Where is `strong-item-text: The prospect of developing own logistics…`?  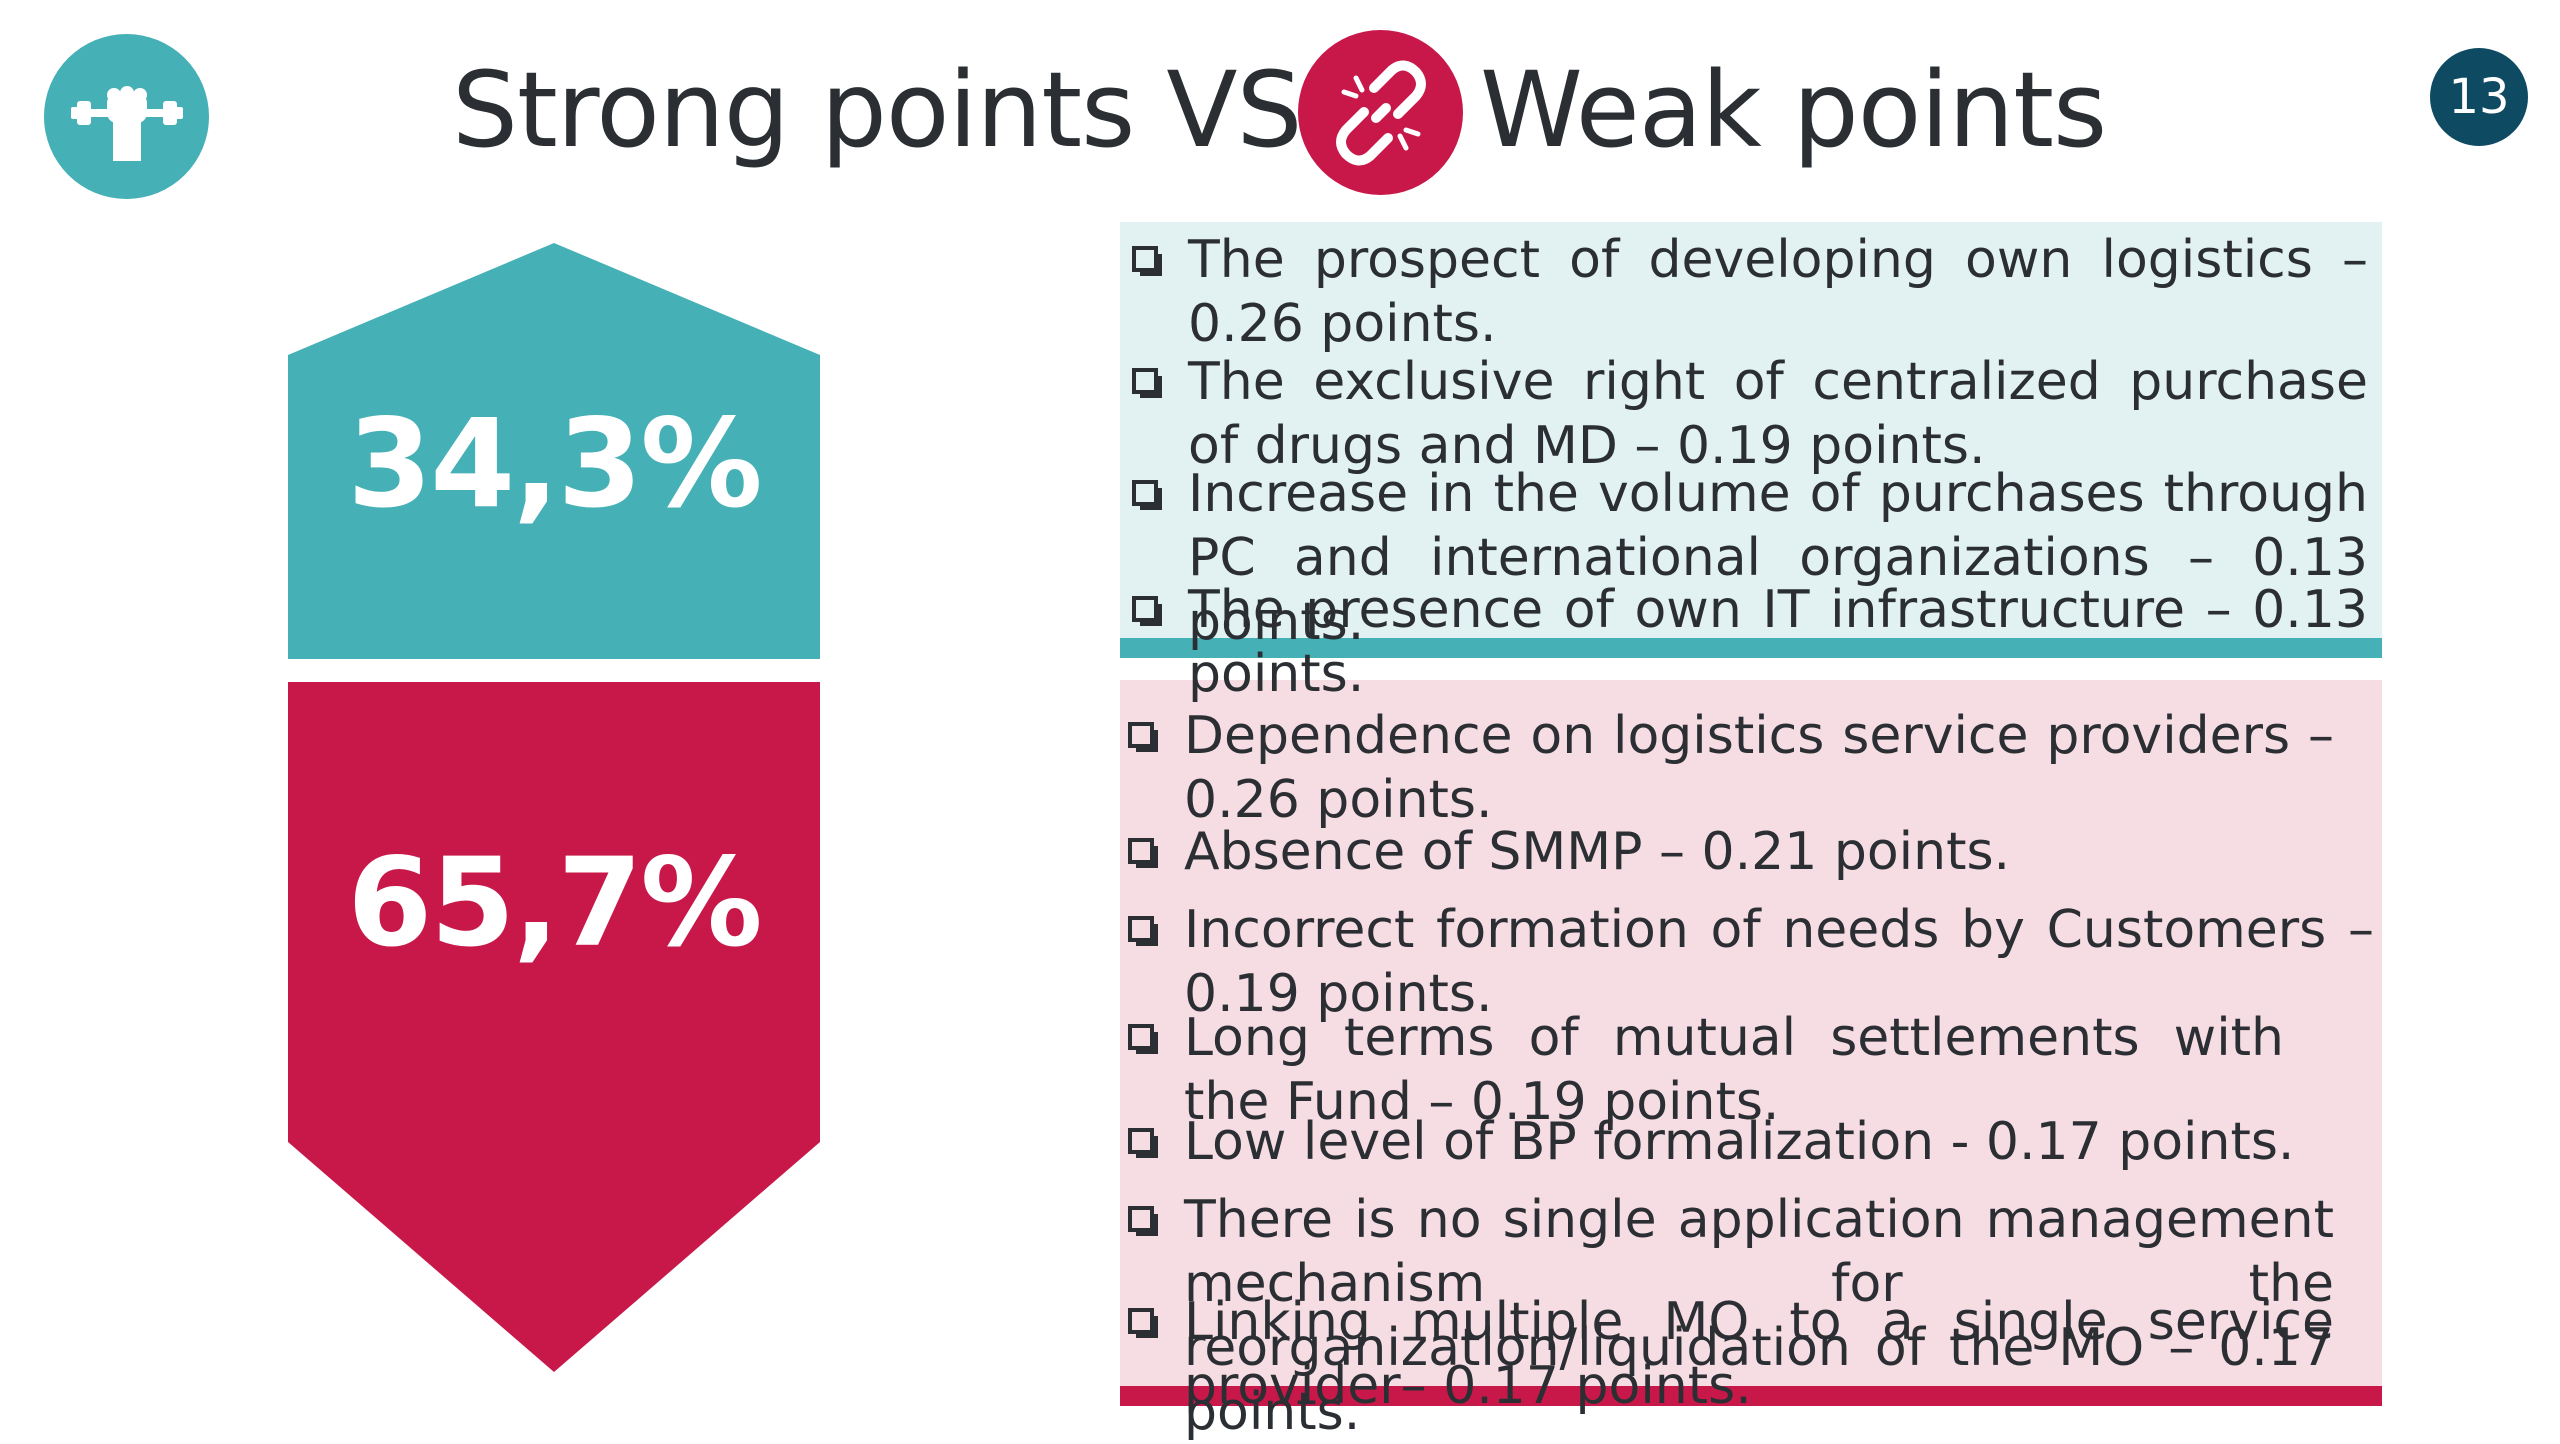 strong-item-text: The prospect of developing own logistics… is located at coordinates (1778, 292).